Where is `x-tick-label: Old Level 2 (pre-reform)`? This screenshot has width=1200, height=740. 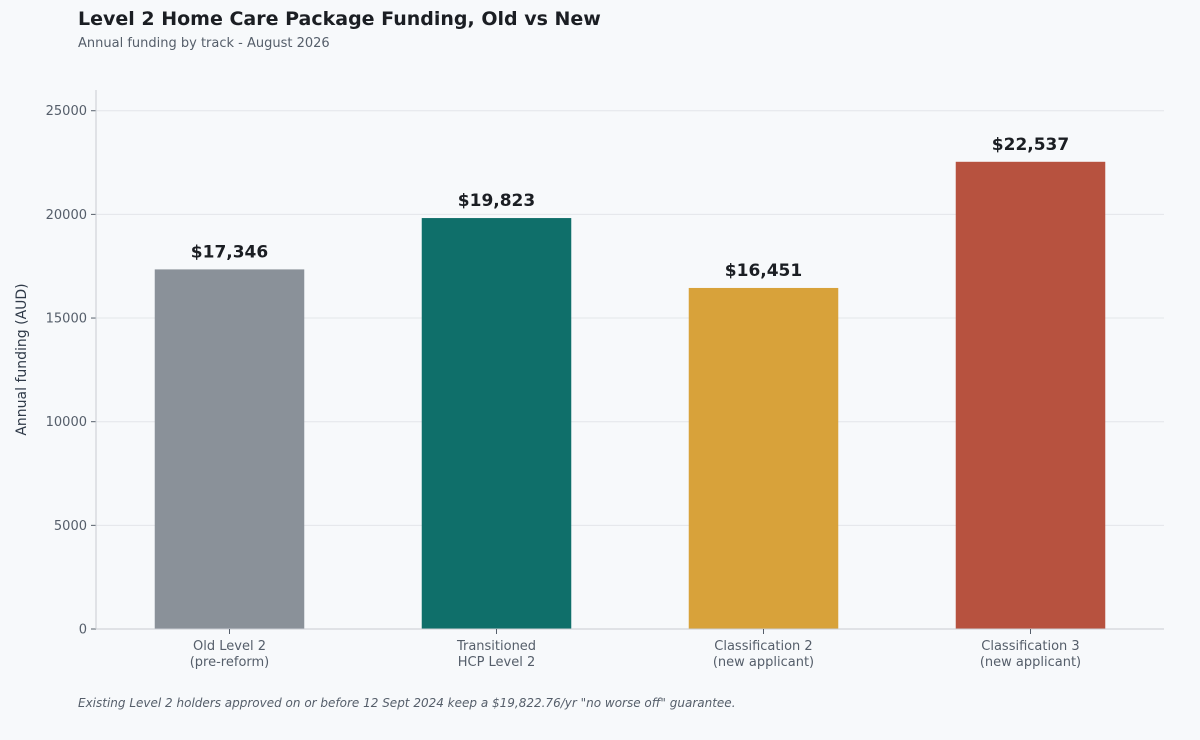
x-tick-label: Old Level 2 (pre-reform) is located at coordinates (230, 654).